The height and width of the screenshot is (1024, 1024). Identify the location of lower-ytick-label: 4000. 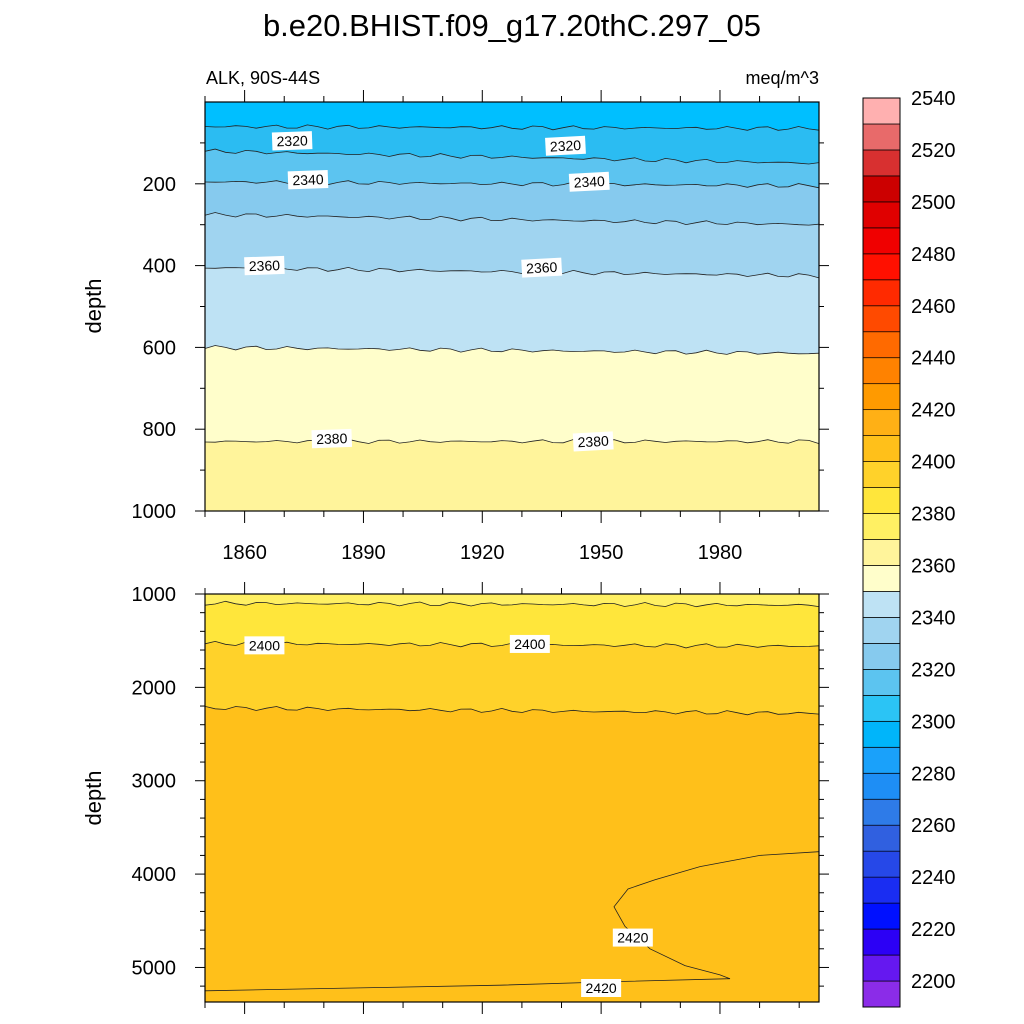
(154, 875).